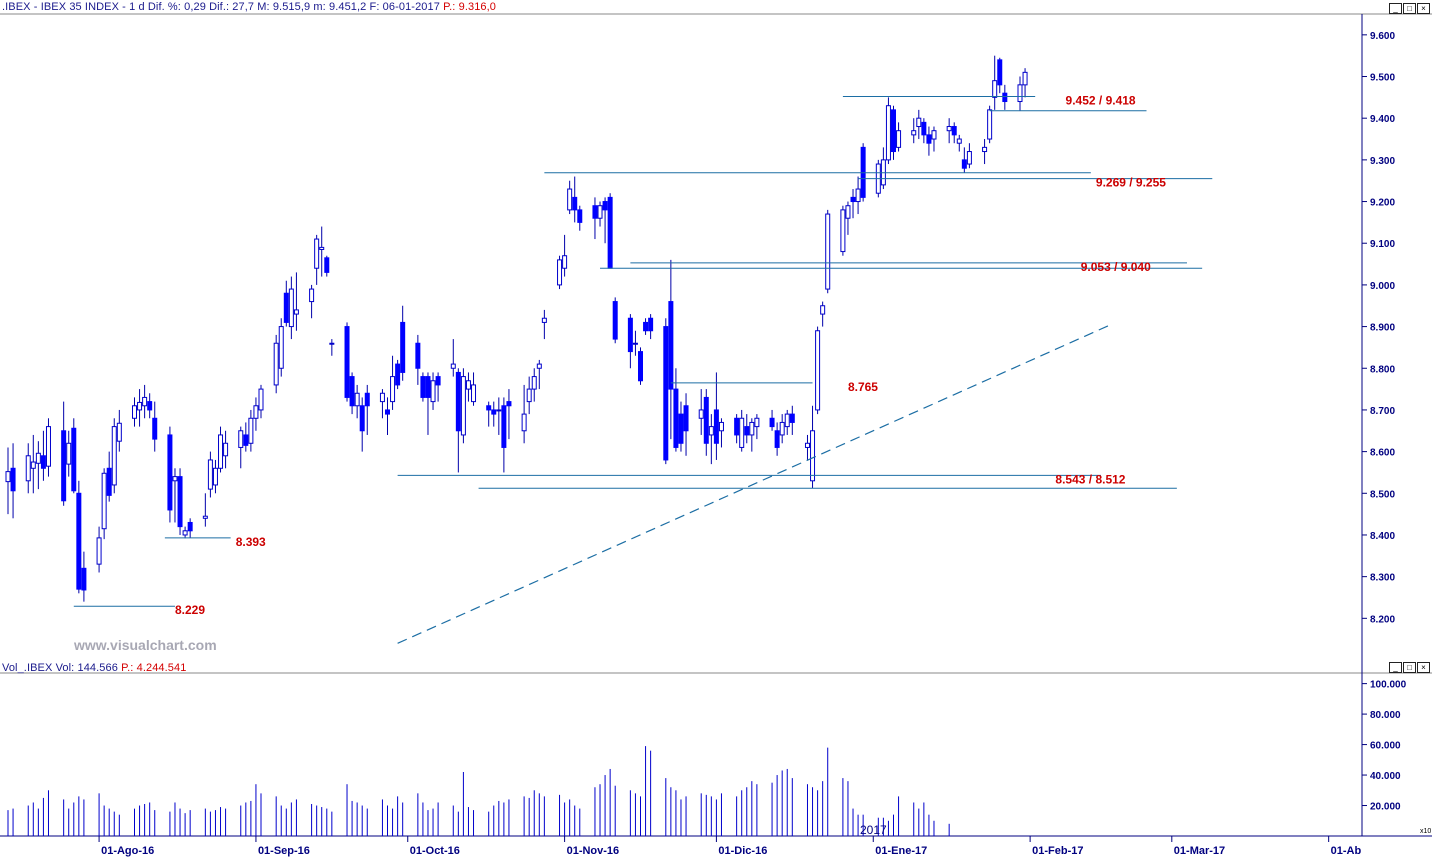  What do you see at coordinates (127, 851) in the screenshot?
I see `x-tick-label: 01-Ago-16` at bounding box center [127, 851].